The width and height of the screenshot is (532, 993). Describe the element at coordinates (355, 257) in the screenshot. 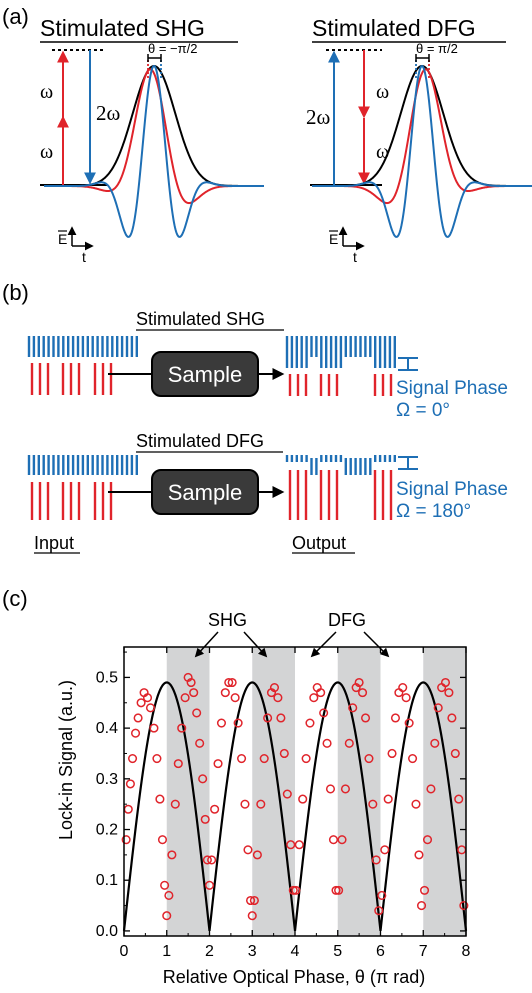

I see `dfg-axis-t-label: t` at that location.